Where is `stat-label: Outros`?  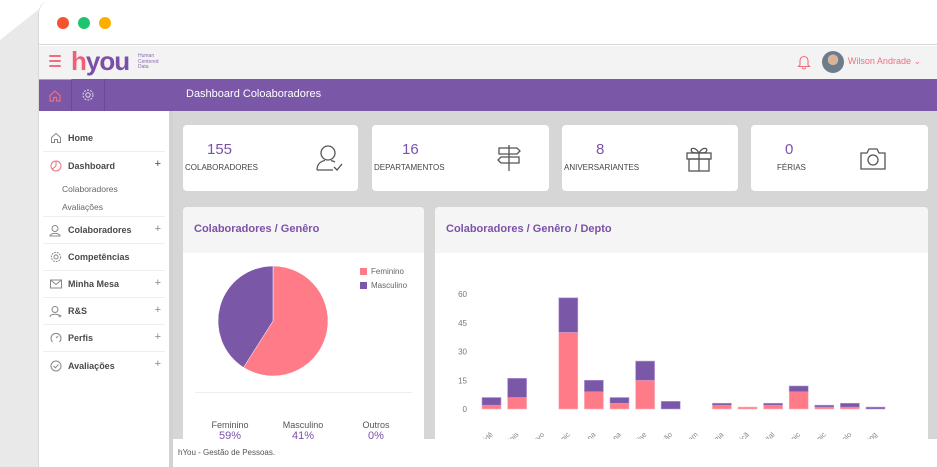 stat-label: Outros is located at coordinates (376, 425).